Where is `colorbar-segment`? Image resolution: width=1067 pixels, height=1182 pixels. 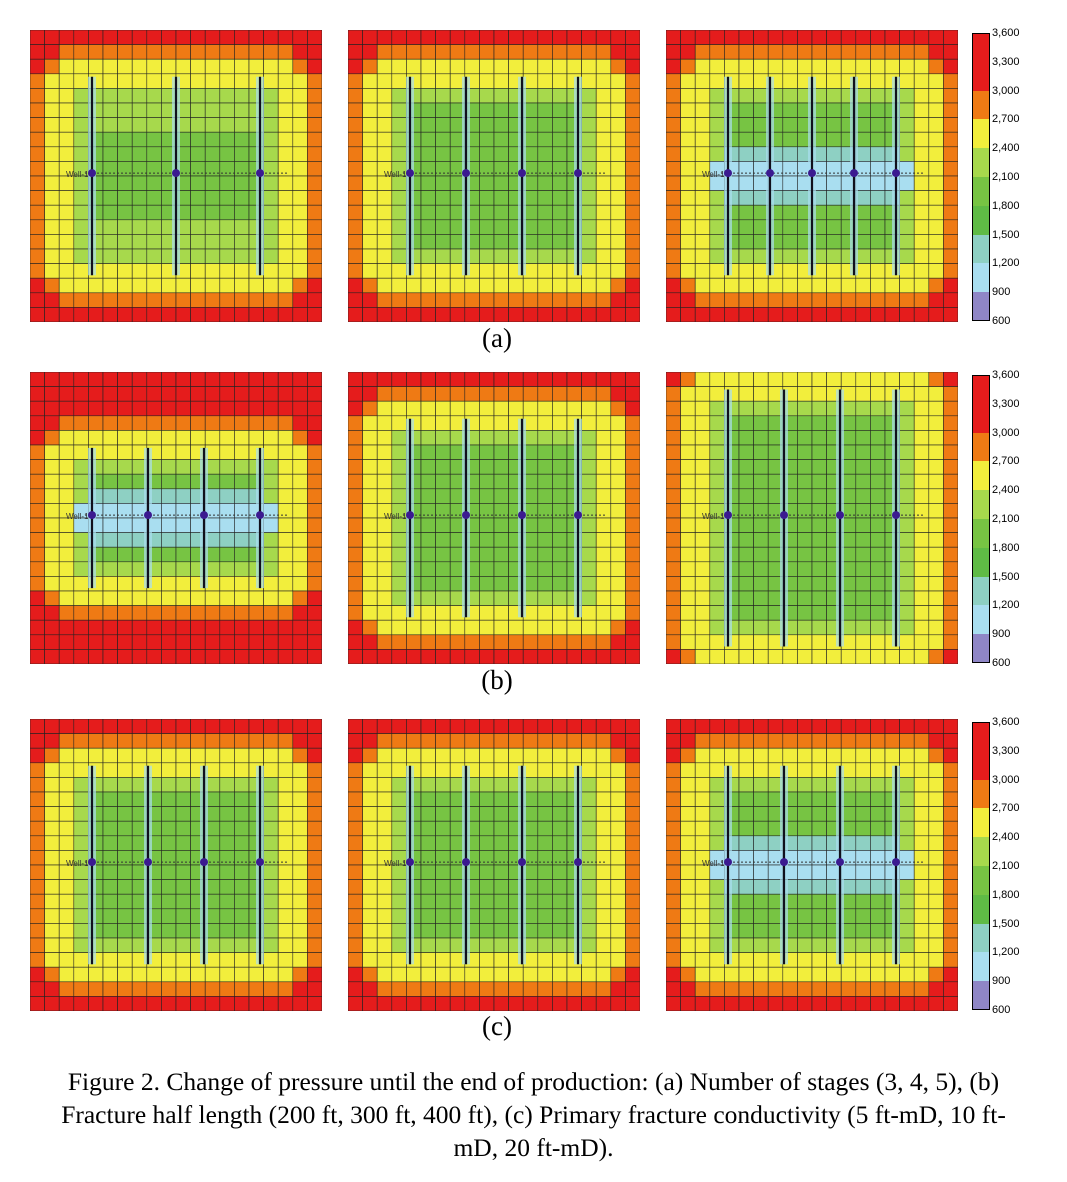
colorbar-segment is located at coordinates (981, 591).